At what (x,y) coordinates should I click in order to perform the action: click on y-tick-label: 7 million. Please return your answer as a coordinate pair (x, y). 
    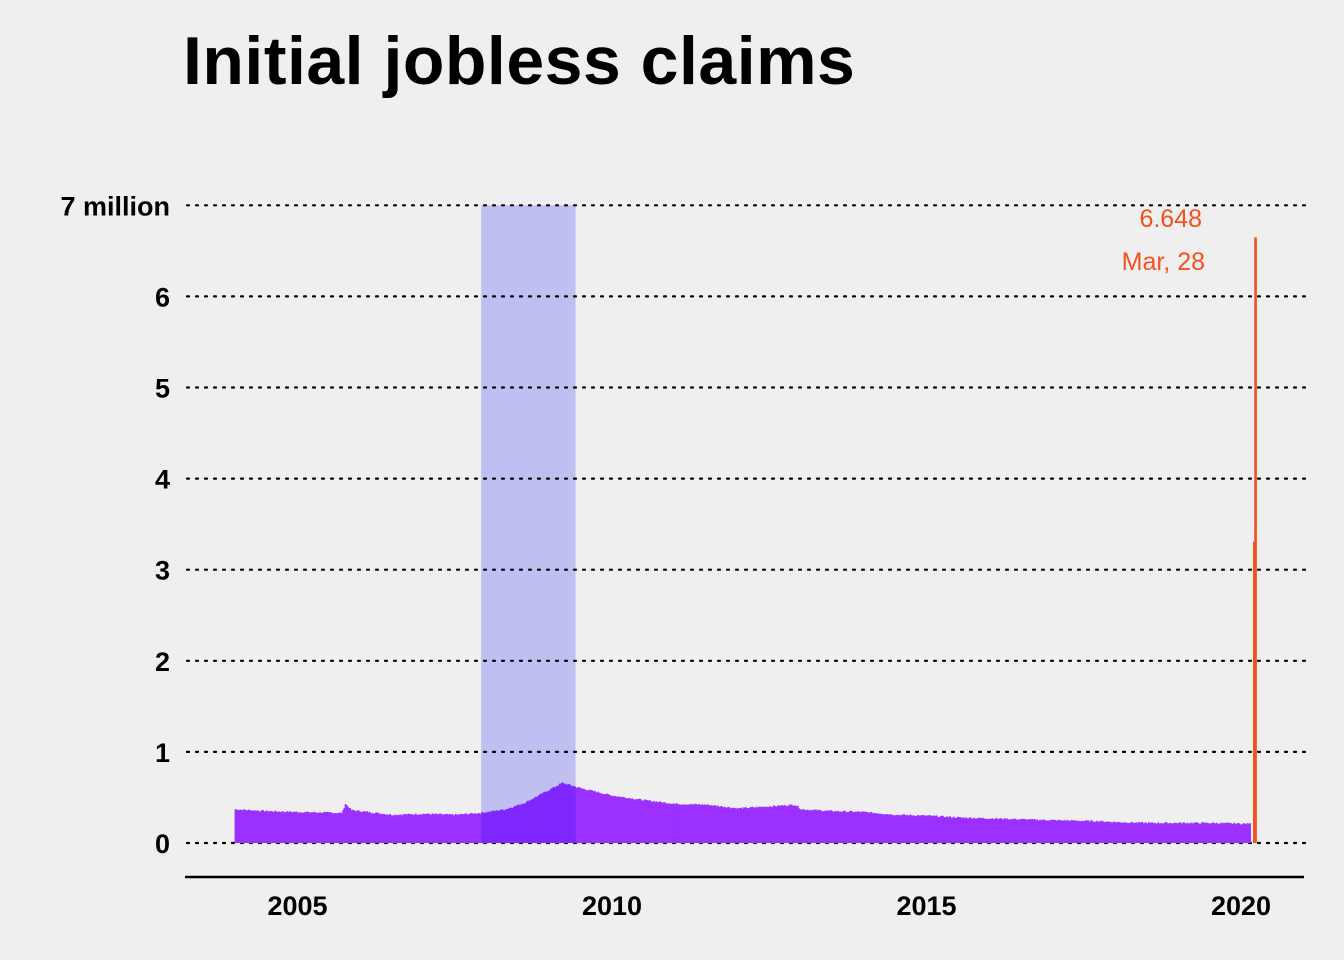
    Looking at the image, I should click on (115, 206).